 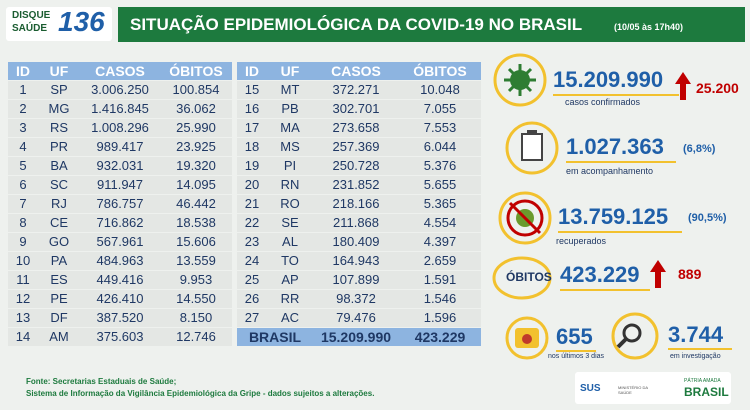 I want to click on logo-box, so click(x=59, y=24).